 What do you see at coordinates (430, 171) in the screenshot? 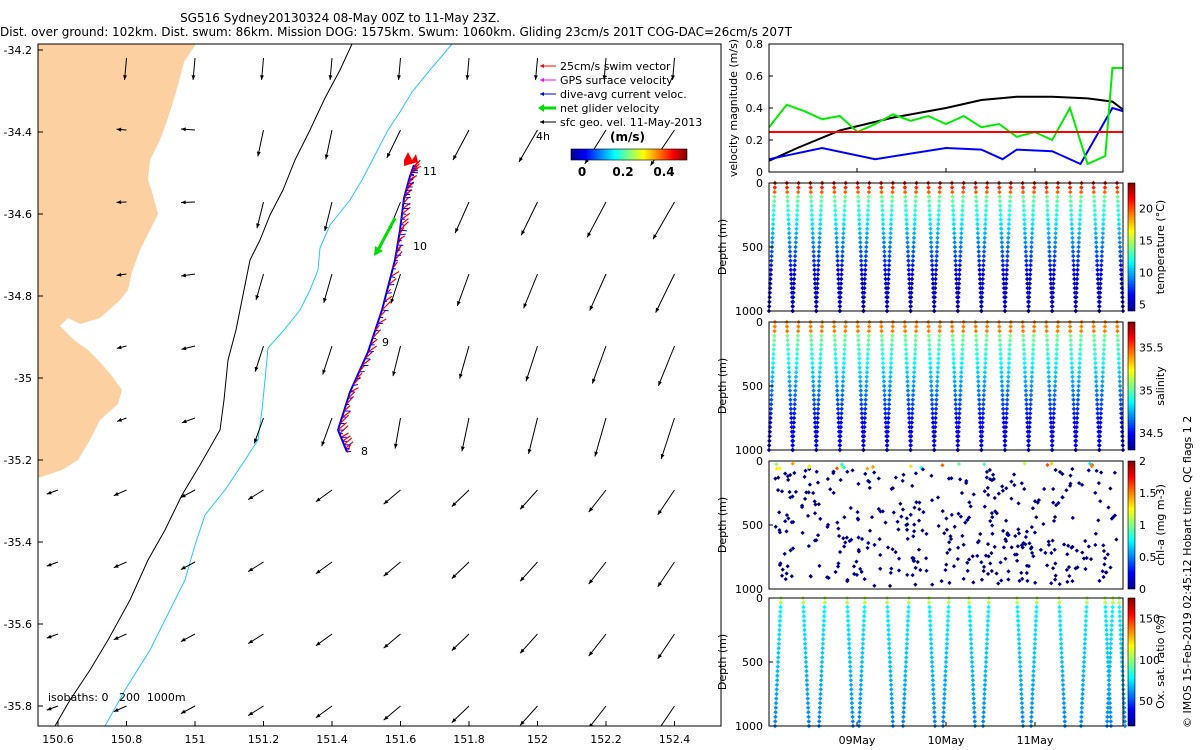
I see `day-label-11: 11` at bounding box center [430, 171].